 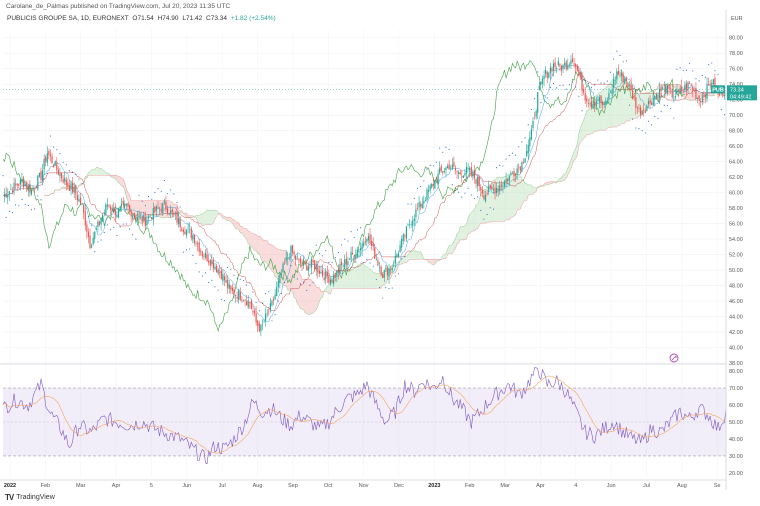 I want to click on rsi-tick-label: 60.00, so click(x=736, y=406).